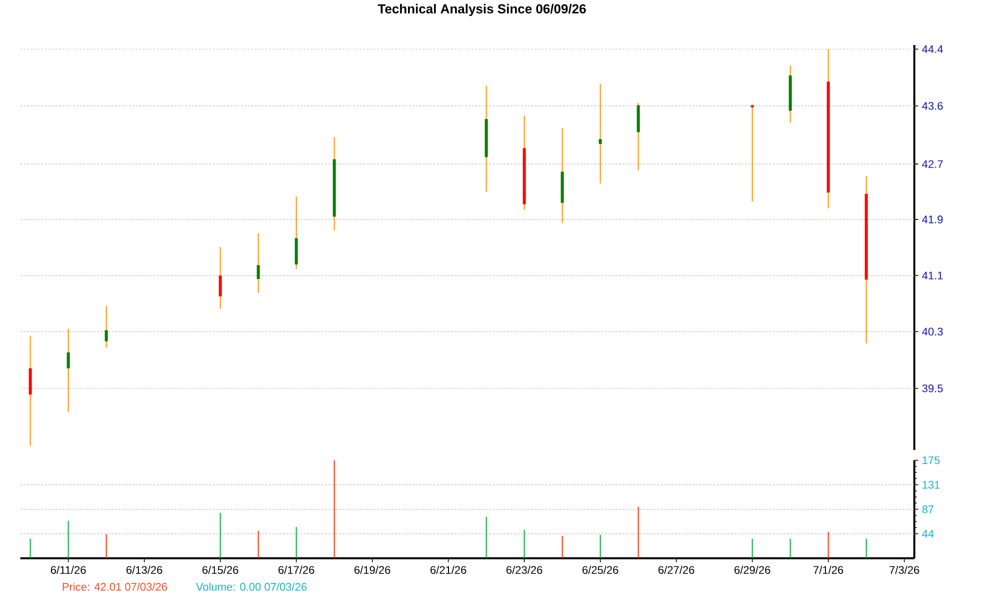 The image size is (1000, 600). I want to click on x-tick-label: 7/3/26, so click(905, 570).